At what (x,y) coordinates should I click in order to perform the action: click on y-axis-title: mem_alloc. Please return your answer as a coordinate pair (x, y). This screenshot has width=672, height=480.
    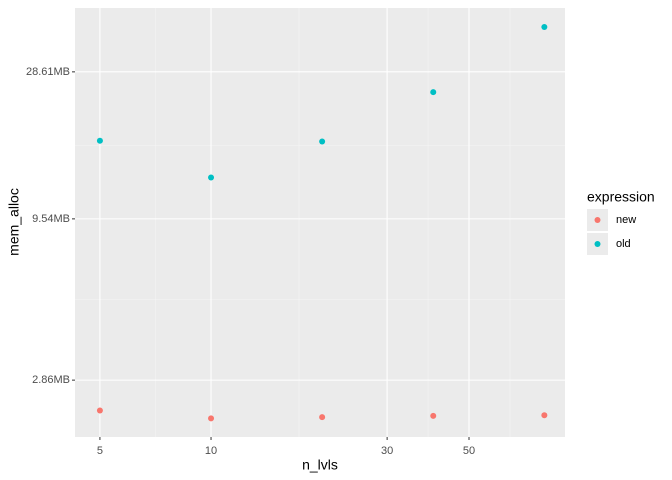
    Looking at the image, I should click on (14, 222).